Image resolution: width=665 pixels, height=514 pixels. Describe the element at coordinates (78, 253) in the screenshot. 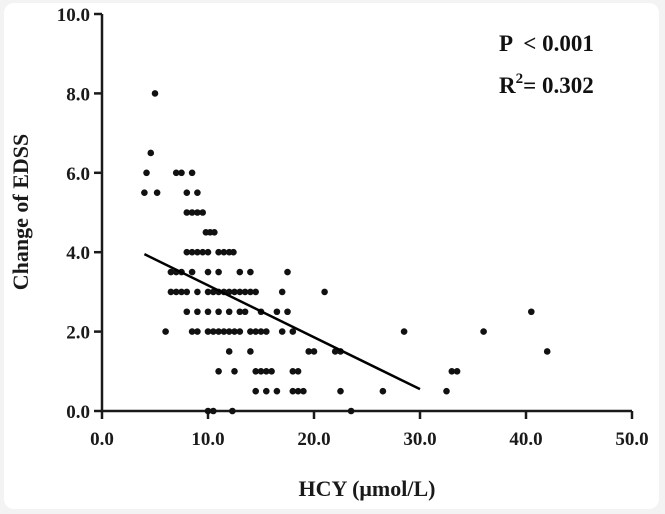

I see `y-tick-label: 4.0` at that location.